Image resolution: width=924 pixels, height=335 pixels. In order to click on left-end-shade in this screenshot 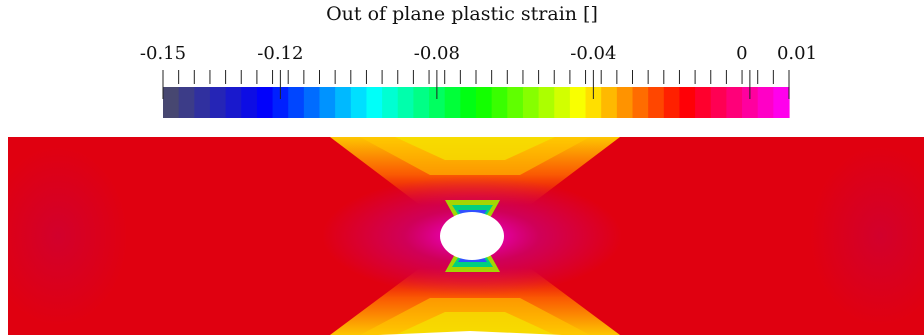, I will do `click(68, 236)`.